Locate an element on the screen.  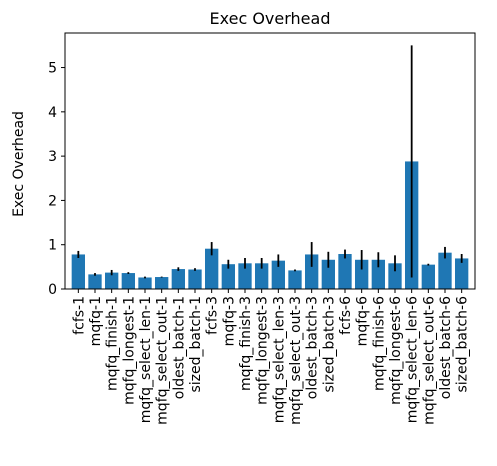
y-tick-label-2: 2 is located at coordinates (52, 201).